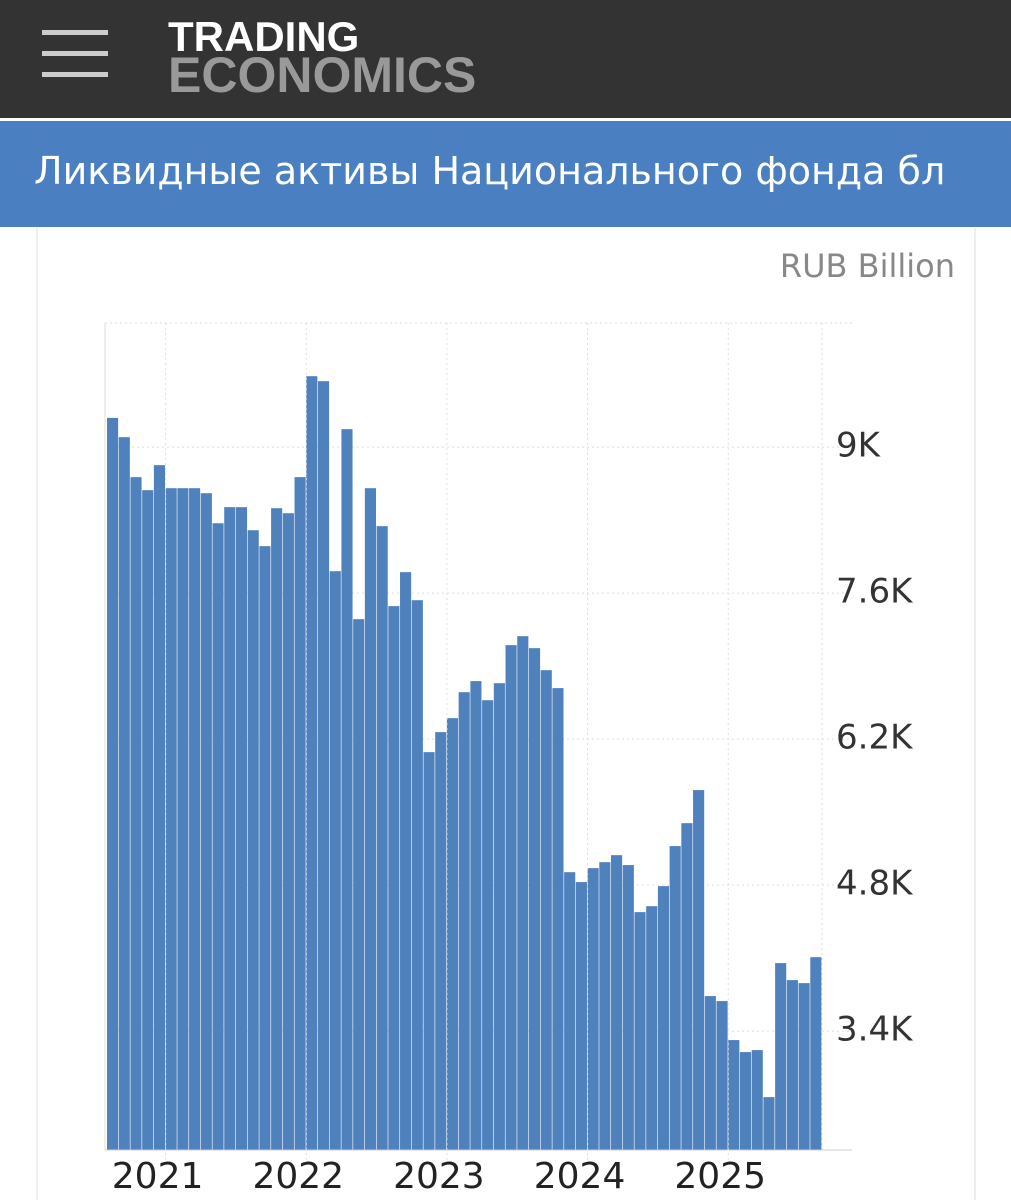  What do you see at coordinates (298, 1176) in the screenshot?
I see `x-tick-label: 2022` at bounding box center [298, 1176].